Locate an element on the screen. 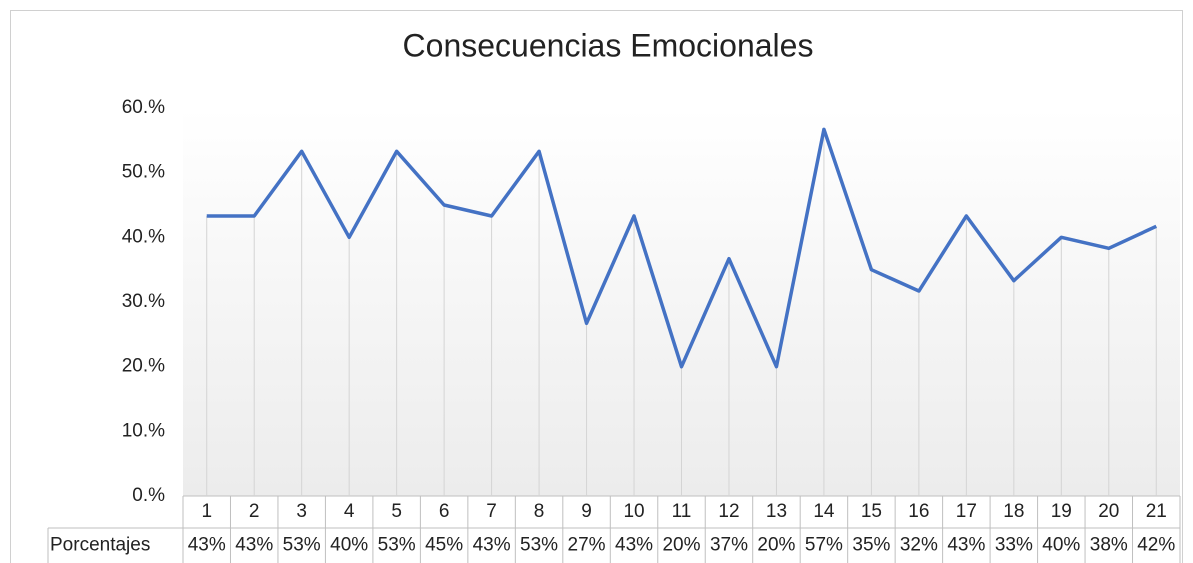 This screenshot has height=563, width=1193. x-tick-label: 9 is located at coordinates (586, 511).